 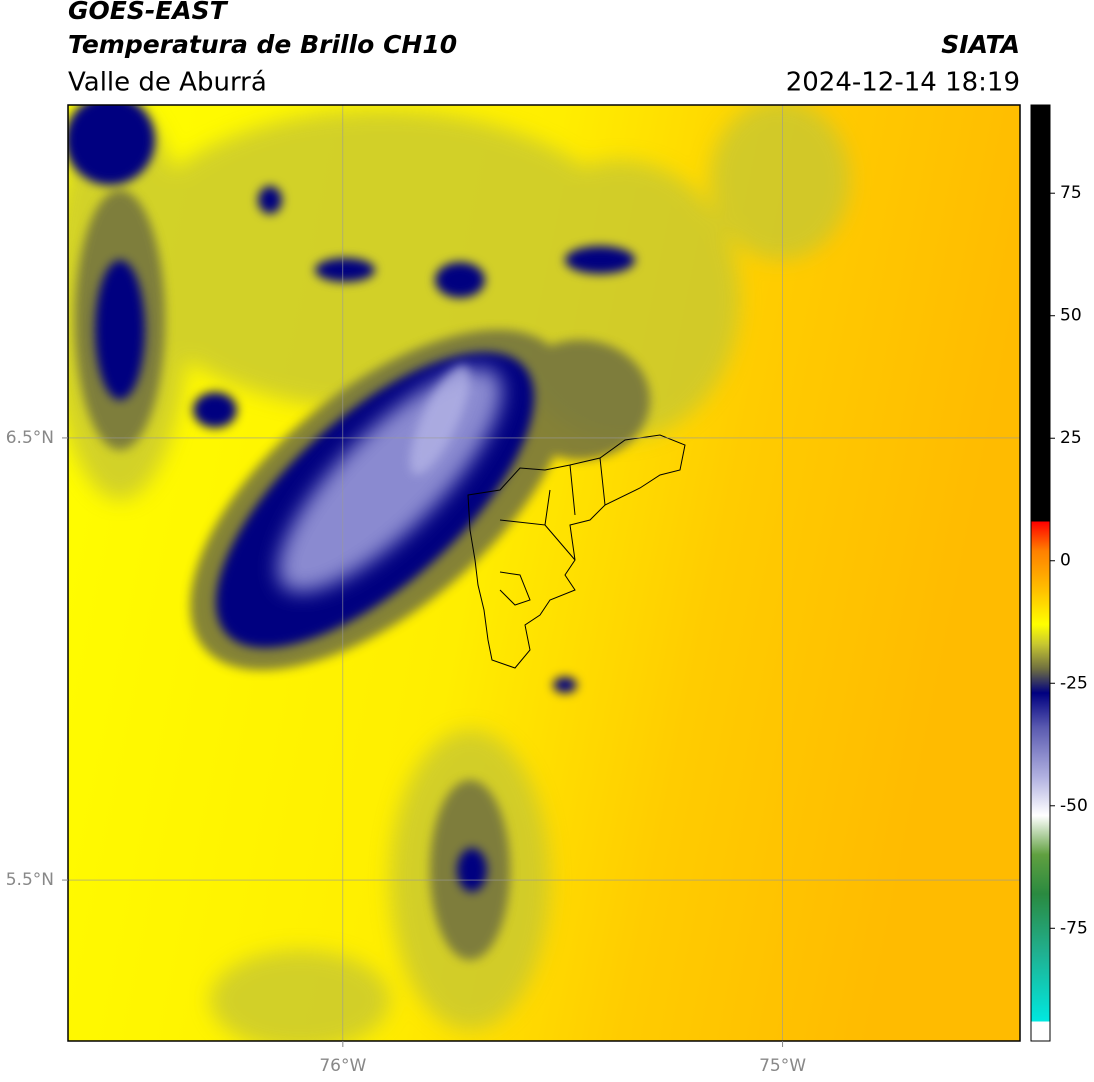 I want to click on colorbar-tick-label: 0, so click(x=1065, y=561).